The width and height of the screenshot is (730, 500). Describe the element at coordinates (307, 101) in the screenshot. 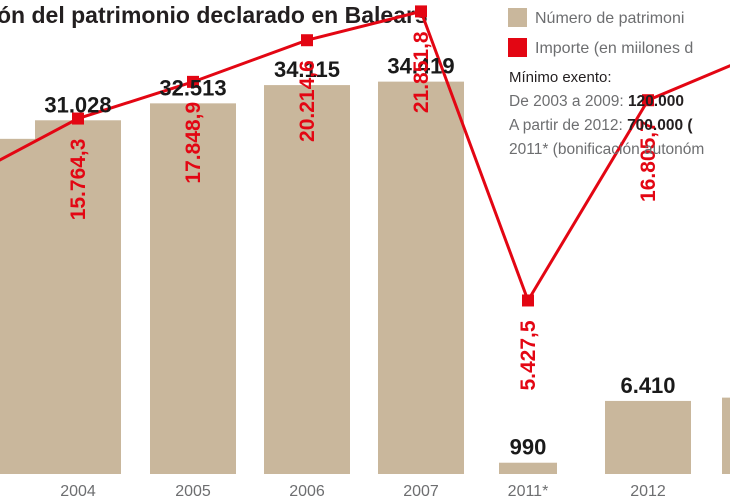

I see `line-value-label: 20.214,6` at that location.